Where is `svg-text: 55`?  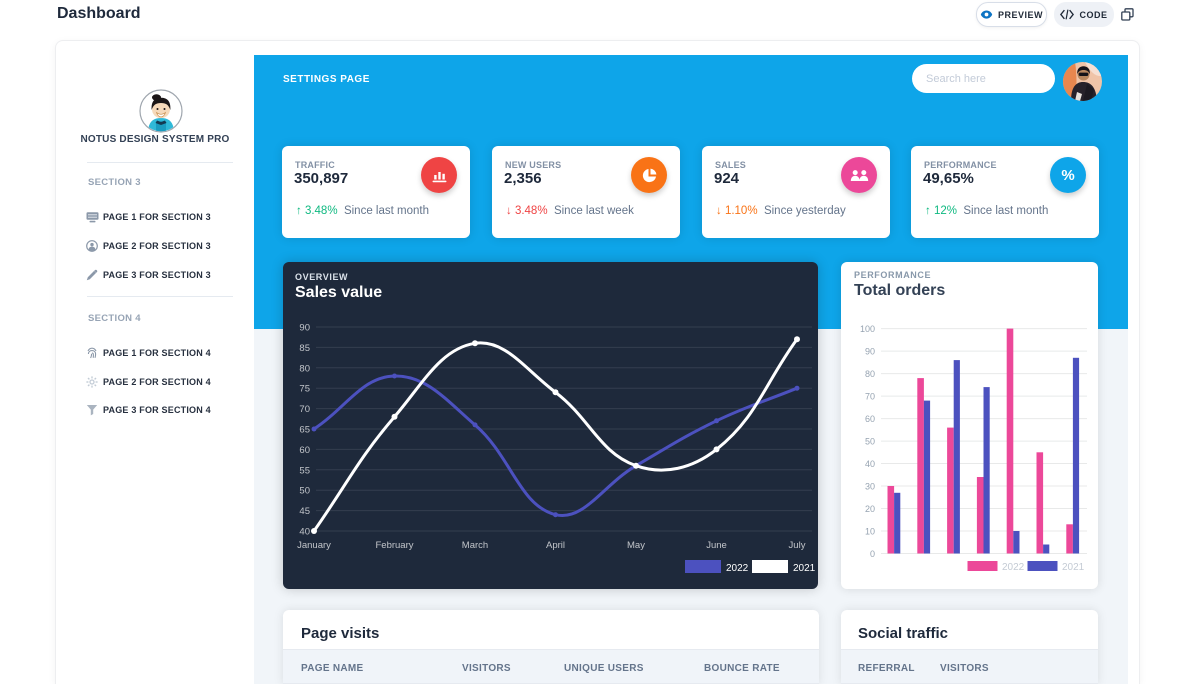 svg-text: 55 is located at coordinates (304, 470).